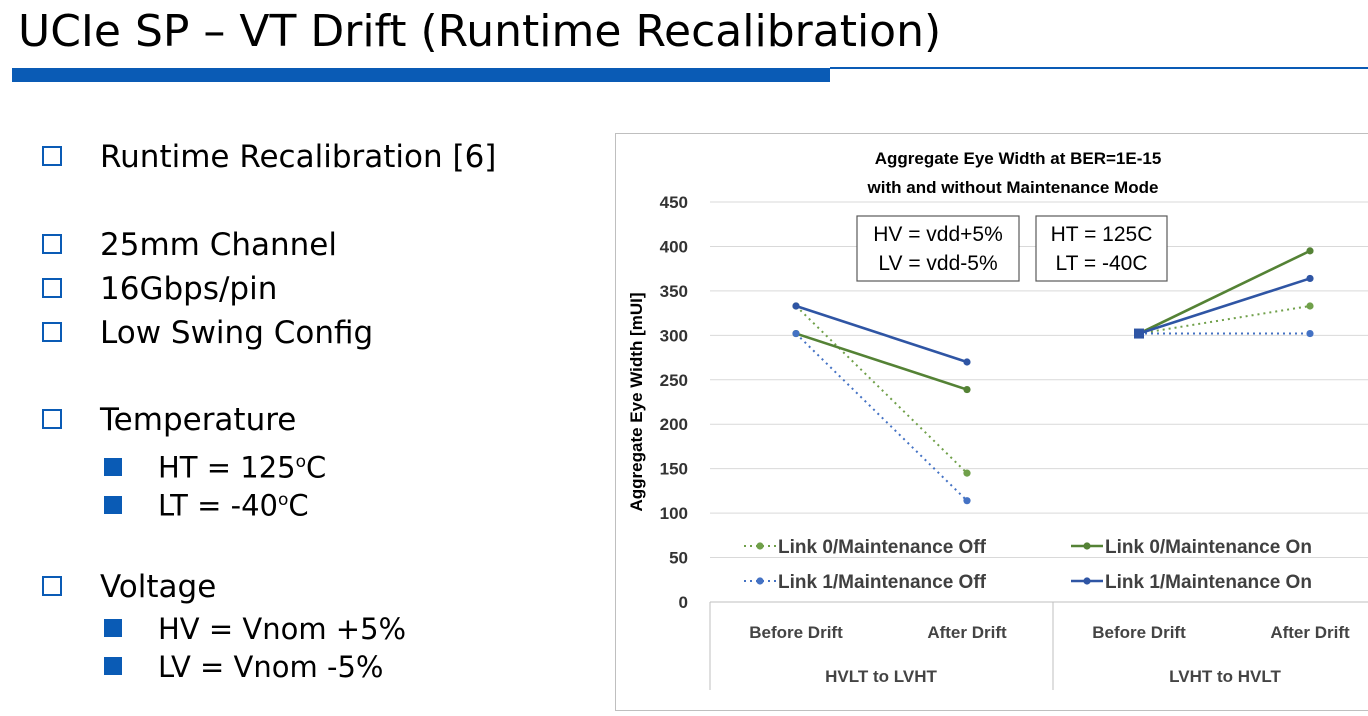 This screenshot has height=716, width=1368. I want to click on bullet-channel: 25mm Channel, so click(189, 245).